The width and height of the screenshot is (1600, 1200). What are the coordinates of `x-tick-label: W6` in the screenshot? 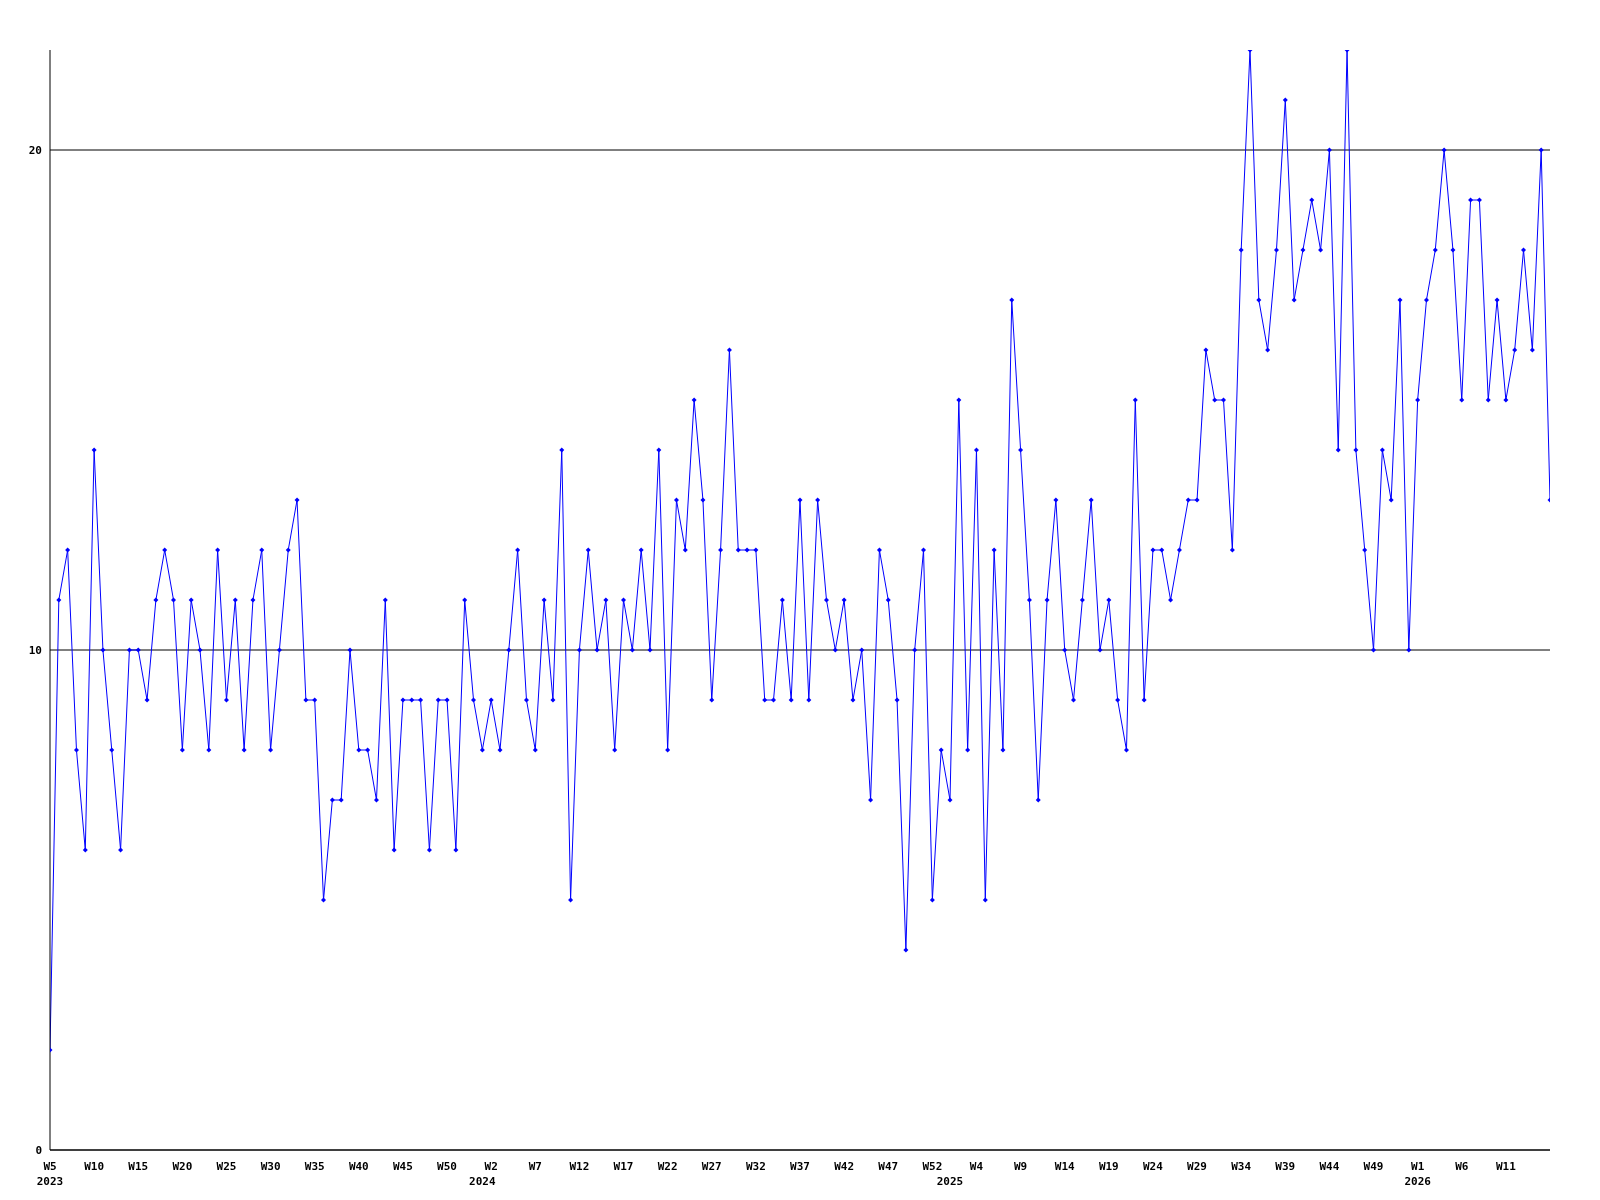 It's located at (1462, 1166).